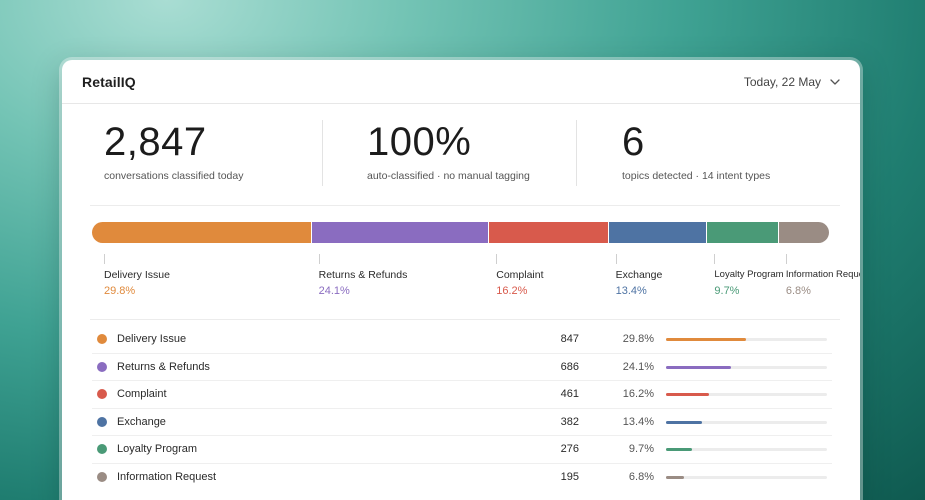 Image resolution: width=925 pixels, height=500 pixels. Describe the element at coordinates (727, 291) in the screenshot. I see `segment-percent: 9.7%` at that location.